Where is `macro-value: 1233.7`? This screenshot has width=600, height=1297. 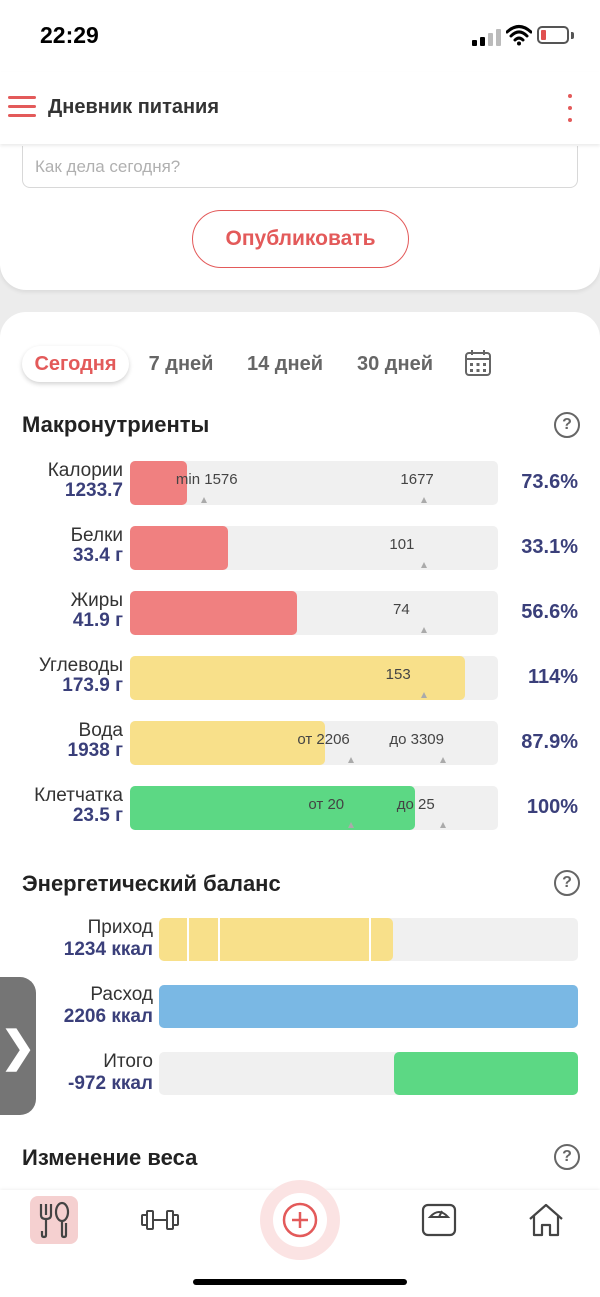
macro-value: 1233.7 is located at coordinates (93, 490).